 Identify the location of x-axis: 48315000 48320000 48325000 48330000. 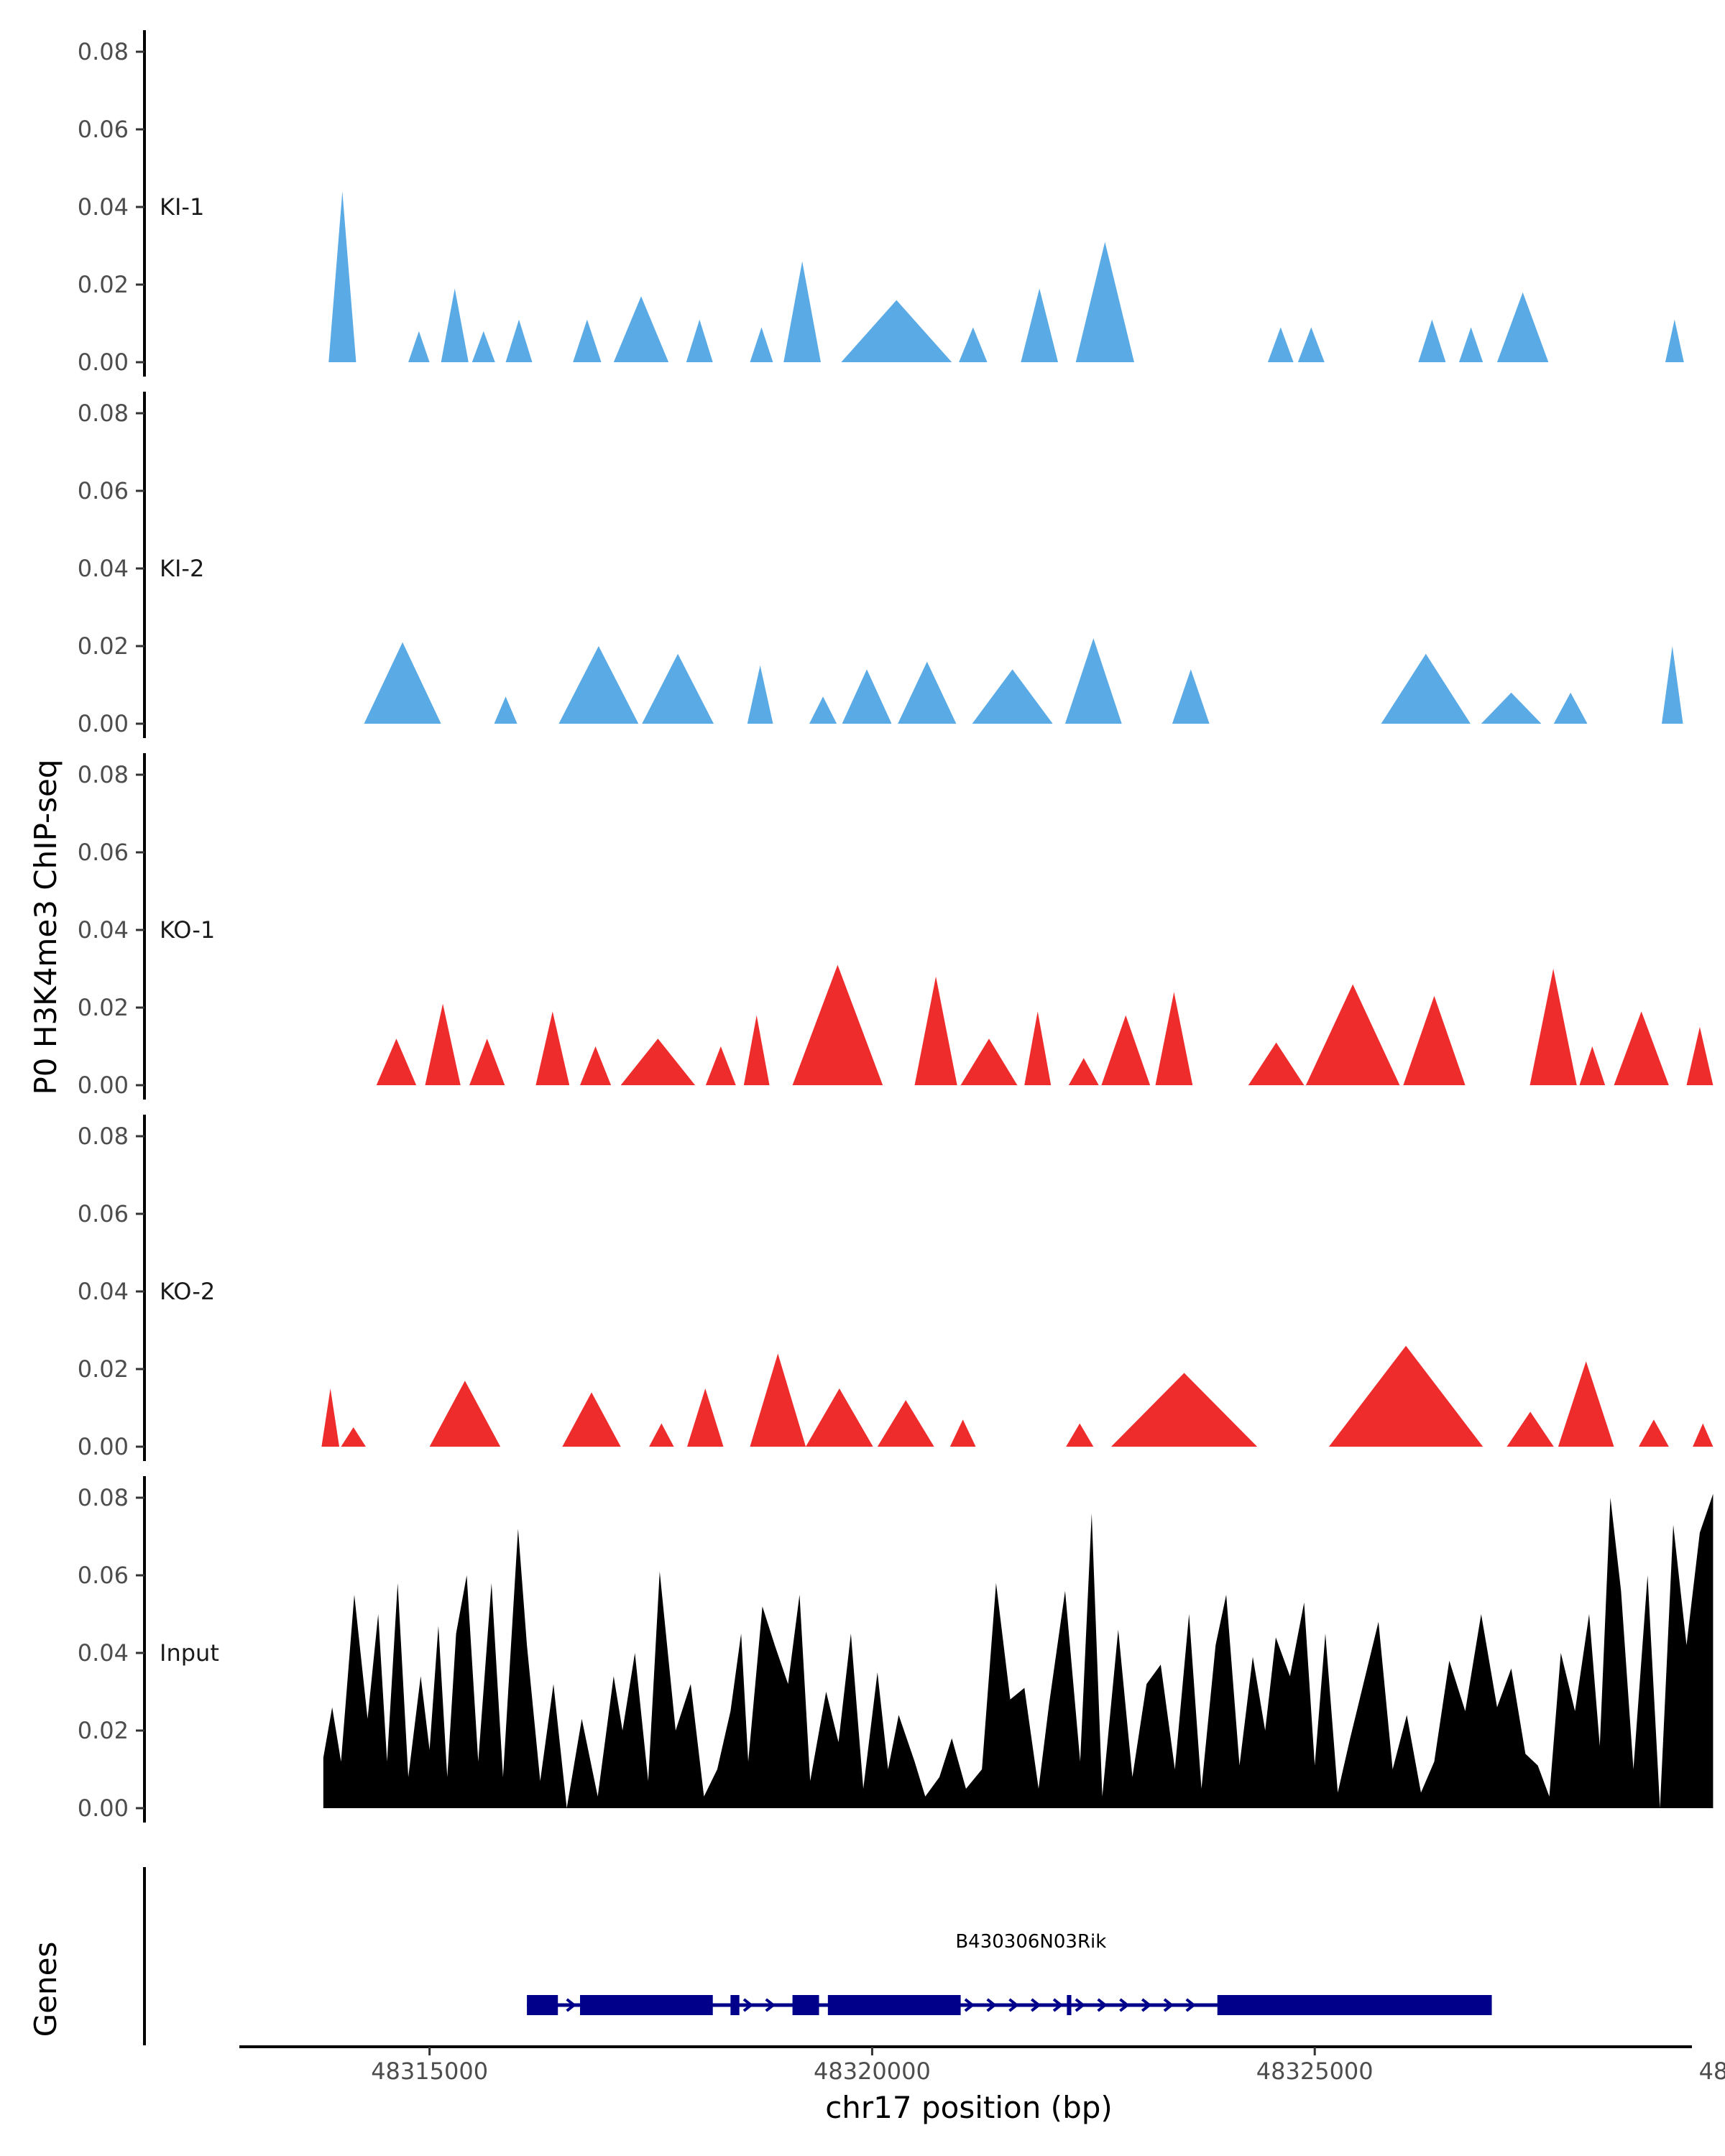
(982, 2065).